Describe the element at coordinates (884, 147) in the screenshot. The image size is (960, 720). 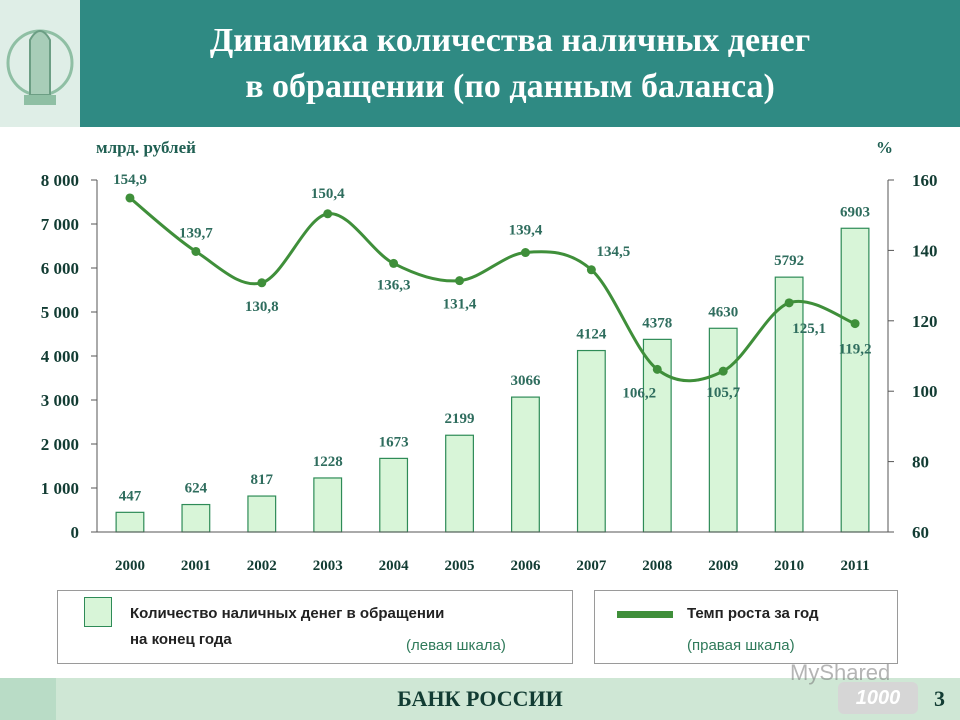
I see `right-axis-label: %` at that location.